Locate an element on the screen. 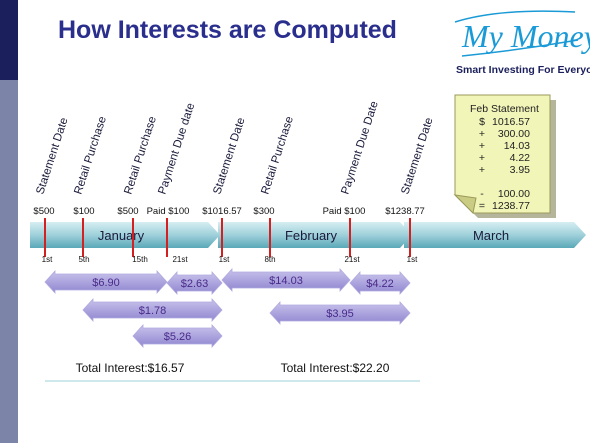  interest-amount: $5.26 is located at coordinates (178, 337).